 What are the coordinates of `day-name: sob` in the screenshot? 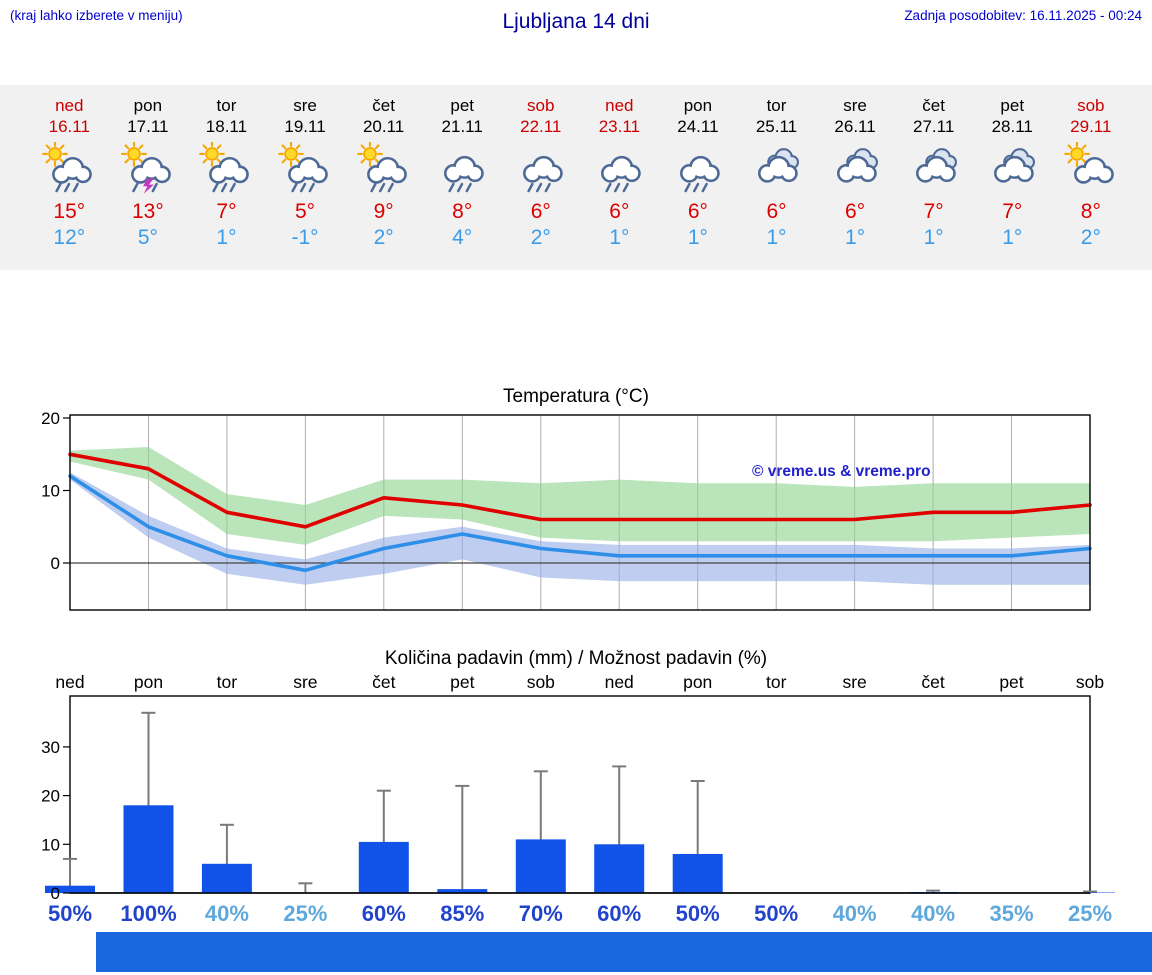 It's located at (1091, 105).